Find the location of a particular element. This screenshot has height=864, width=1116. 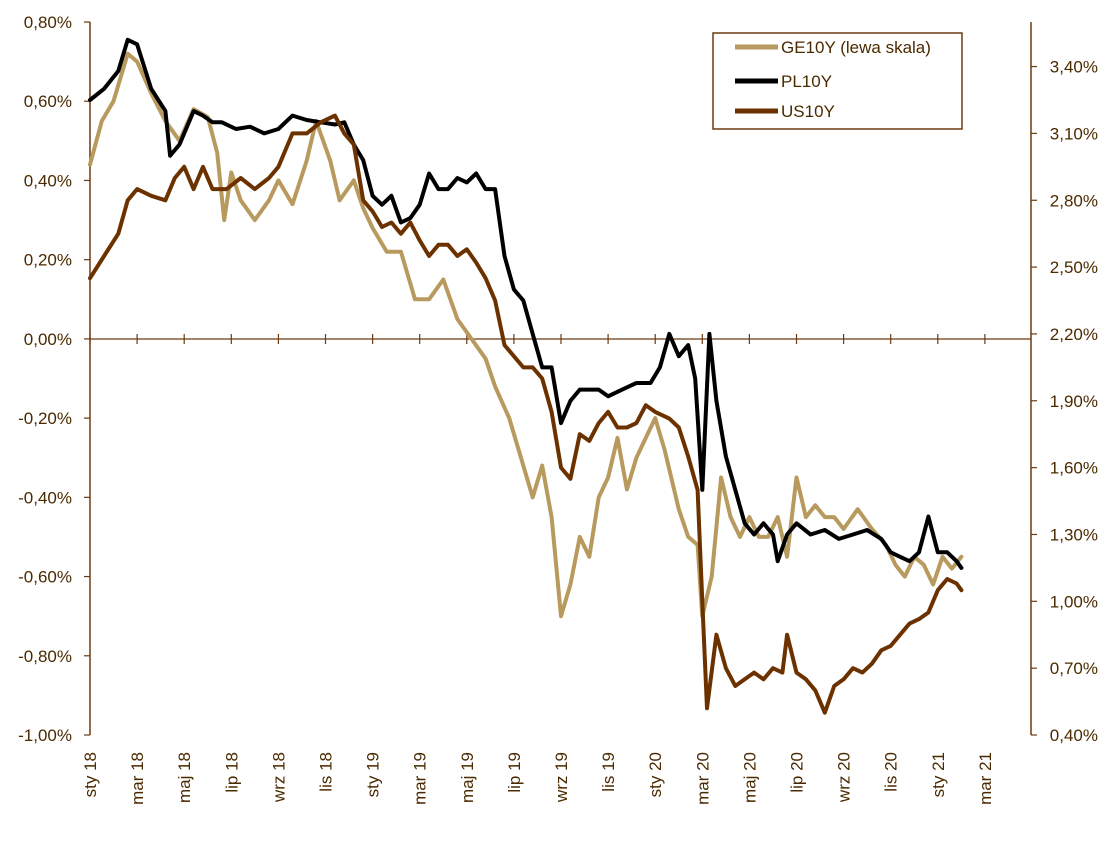

x-tick-label: sty 21 is located at coordinates (938, 774).